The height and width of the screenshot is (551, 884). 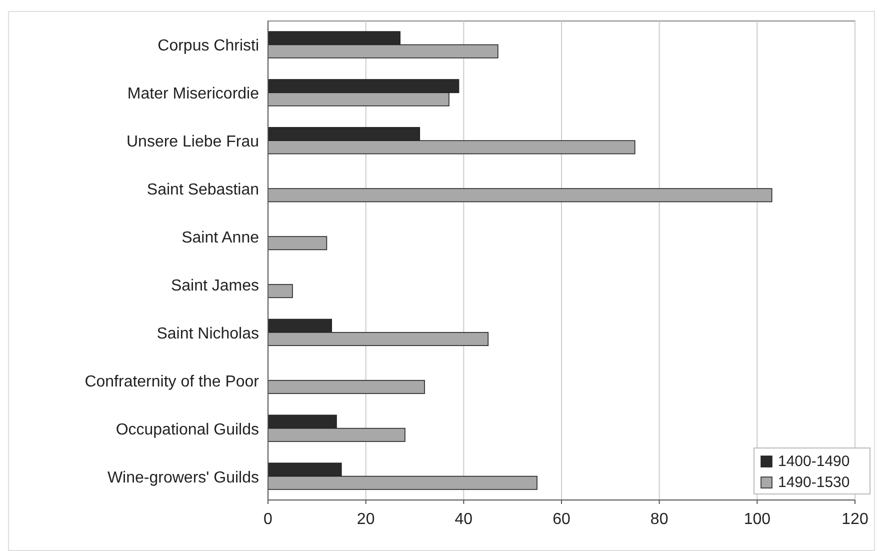 What do you see at coordinates (561, 519) in the screenshot?
I see `x-tick-label: 60` at bounding box center [561, 519].